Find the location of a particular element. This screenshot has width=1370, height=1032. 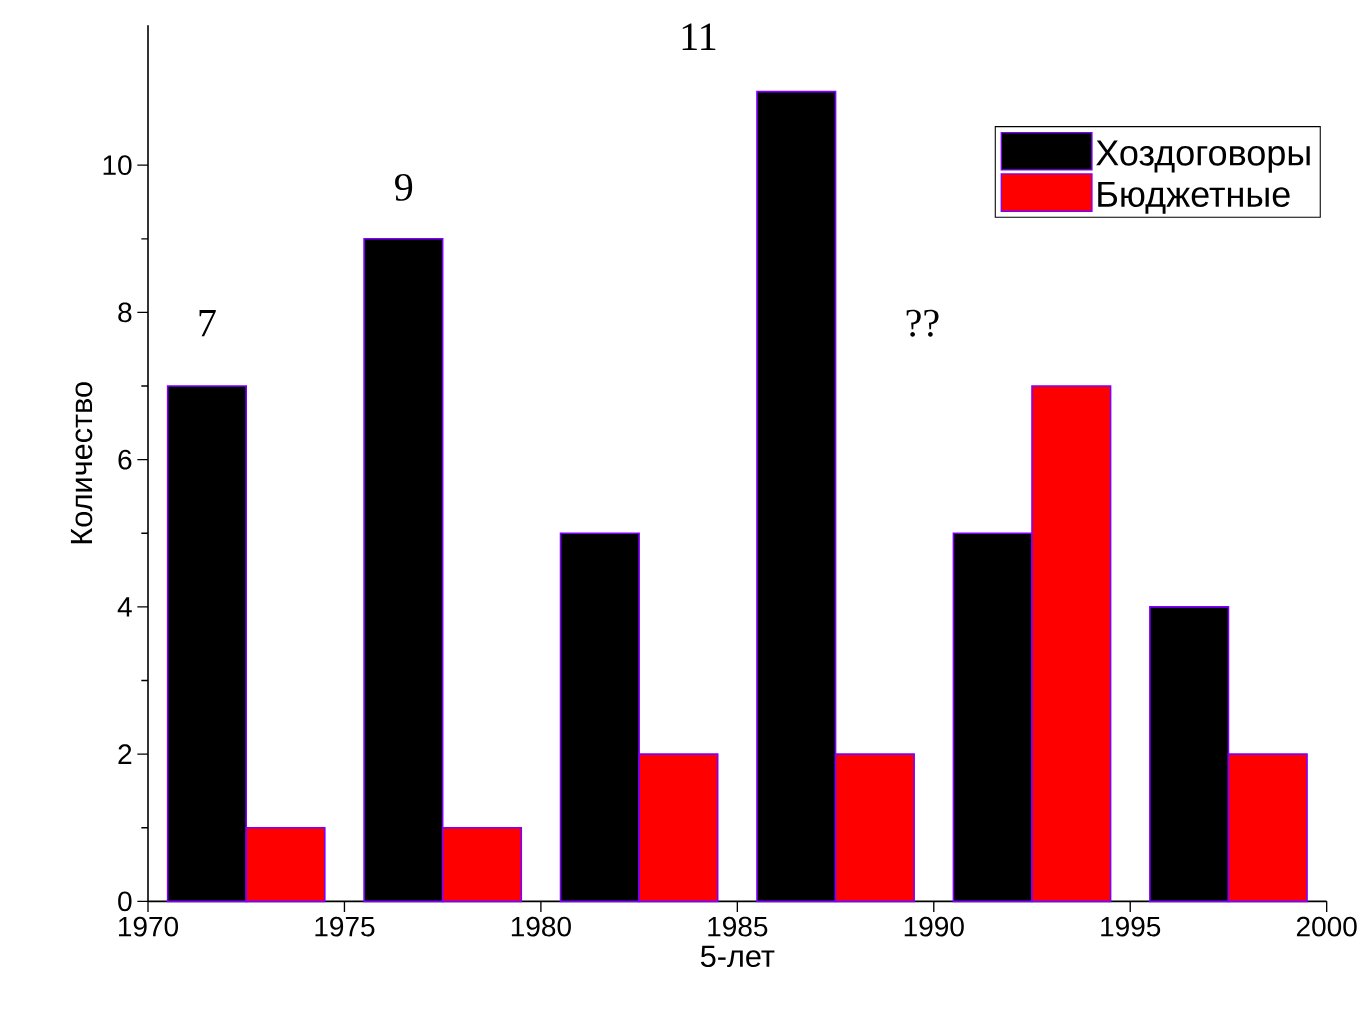

x-tick-label: 1985 is located at coordinates (738, 926).